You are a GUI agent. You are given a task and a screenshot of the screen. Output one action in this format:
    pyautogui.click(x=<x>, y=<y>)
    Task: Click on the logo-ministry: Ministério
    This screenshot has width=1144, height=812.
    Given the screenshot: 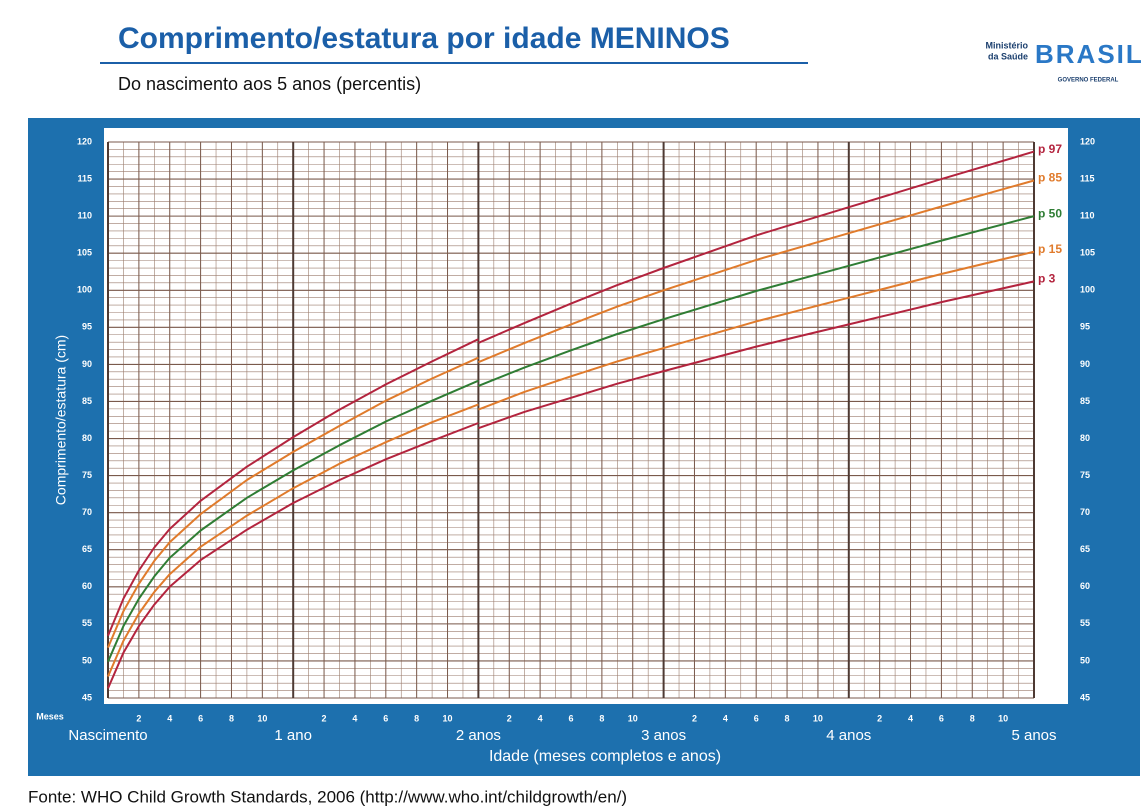 What is the action you would take?
    pyautogui.click(x=1006, y=45)
    